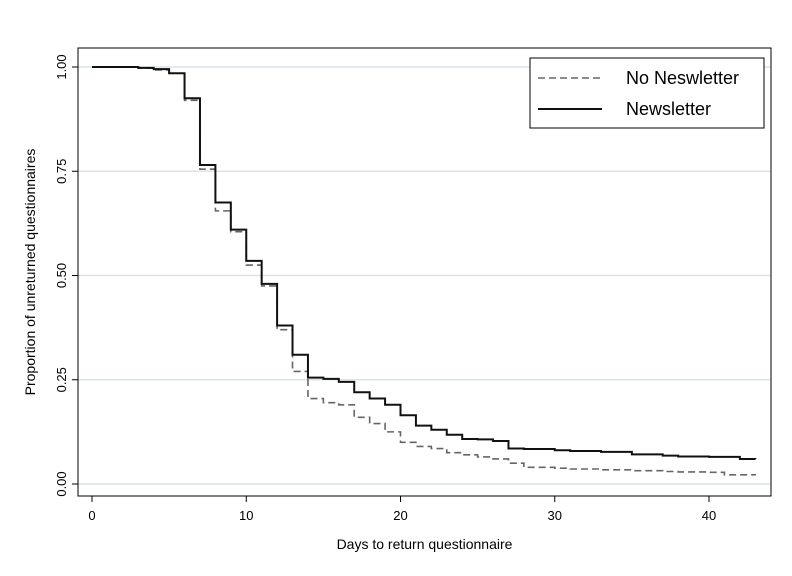 This screenshot has height=576, width=792. I want to click on y-tick-label-1: 0.25, so click(61, 379).